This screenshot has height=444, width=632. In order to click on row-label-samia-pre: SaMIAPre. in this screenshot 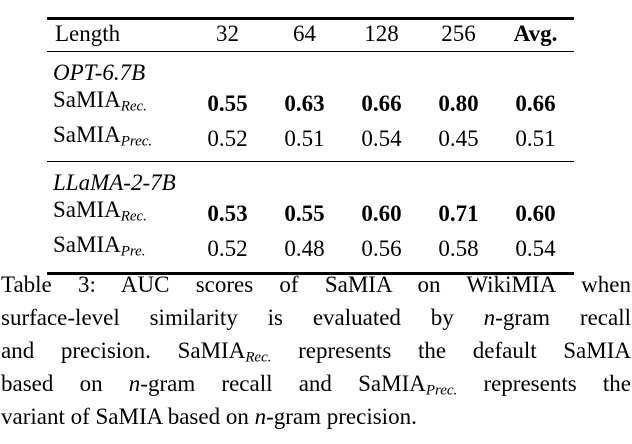, I will do `click(118, 252)`.